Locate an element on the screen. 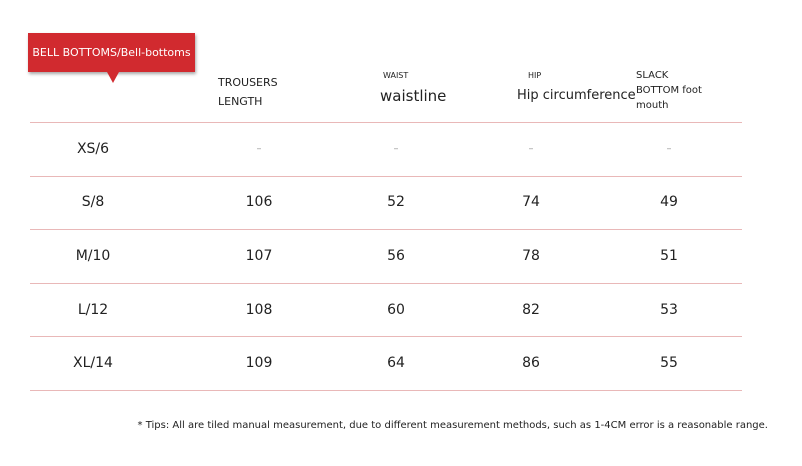 The height and width of the screenshot is (466, 802). measurement: 107 is located at coordinates (259, 256).